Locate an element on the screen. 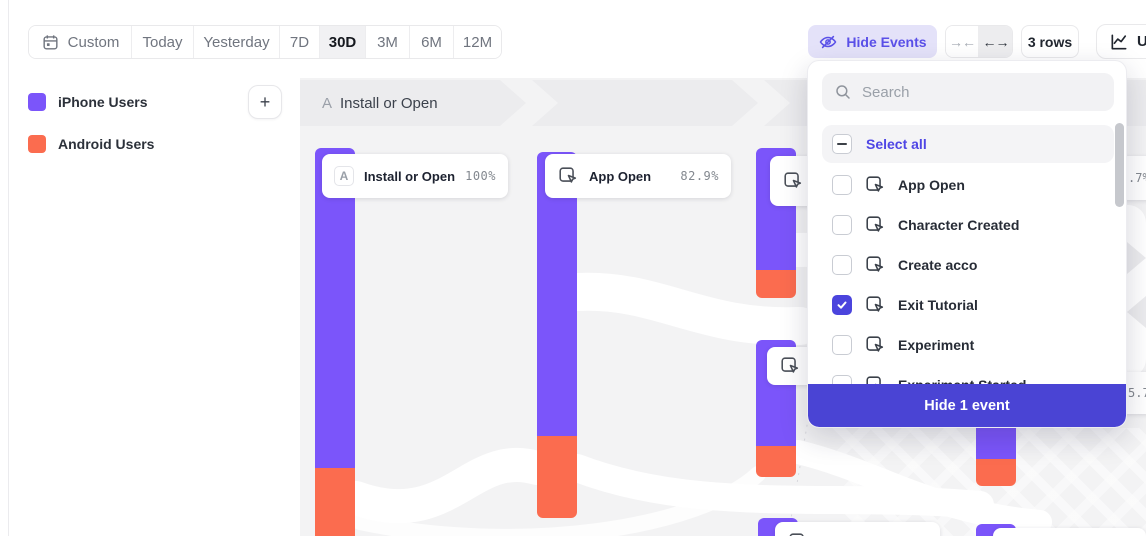 The image size is (1146, 536). step-card-value-fragment: 5.7% is located at coordinates (1137, 393).